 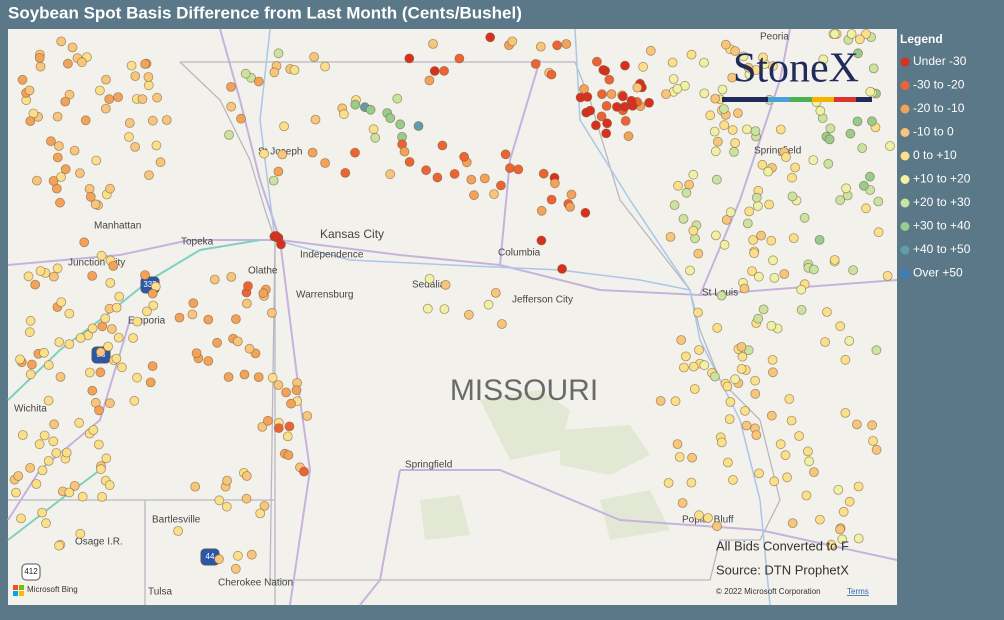 I want to click on place-label: Springfield, so click(x=777, y=151).